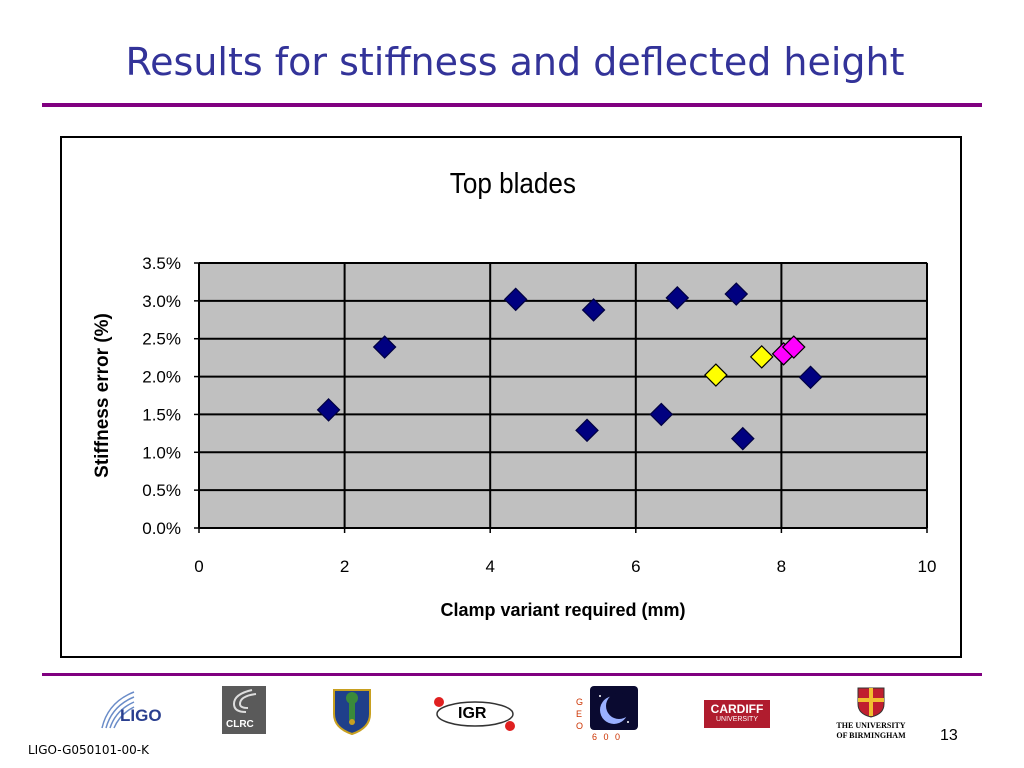 The width and height of the screenshot is (1024, 768). I want to click on geo600-logo: G E O 6 0 0, so click(608, 715).